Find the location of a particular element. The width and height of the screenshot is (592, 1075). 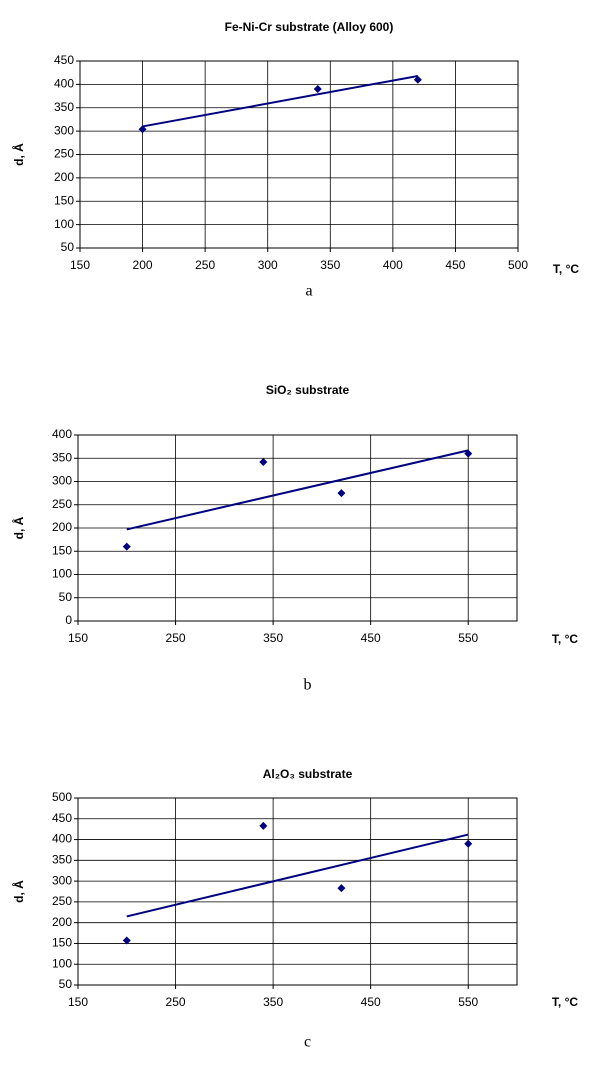

caption: b is located at coordinates (308, 685).